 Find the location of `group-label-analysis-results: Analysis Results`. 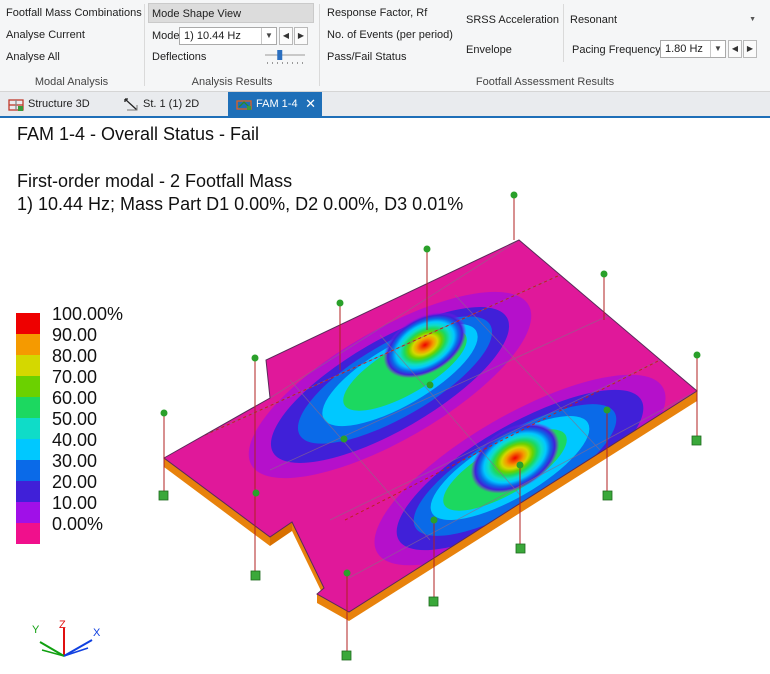

group-label-analysis-results: Analysis Results is located at coordinates (232, 82).